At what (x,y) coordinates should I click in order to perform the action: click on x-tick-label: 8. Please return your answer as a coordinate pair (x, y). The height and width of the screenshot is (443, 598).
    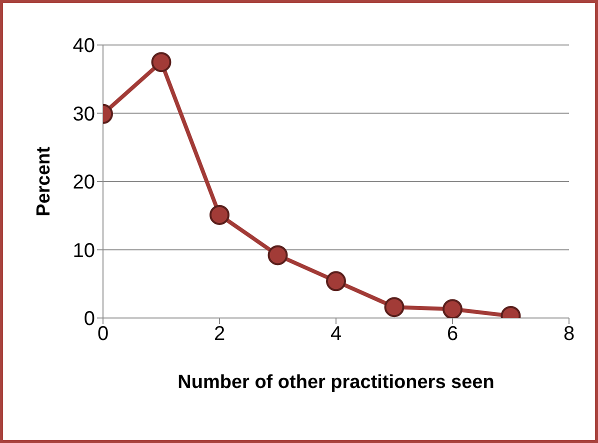
    Looking at the image, I should click on (569, 334).